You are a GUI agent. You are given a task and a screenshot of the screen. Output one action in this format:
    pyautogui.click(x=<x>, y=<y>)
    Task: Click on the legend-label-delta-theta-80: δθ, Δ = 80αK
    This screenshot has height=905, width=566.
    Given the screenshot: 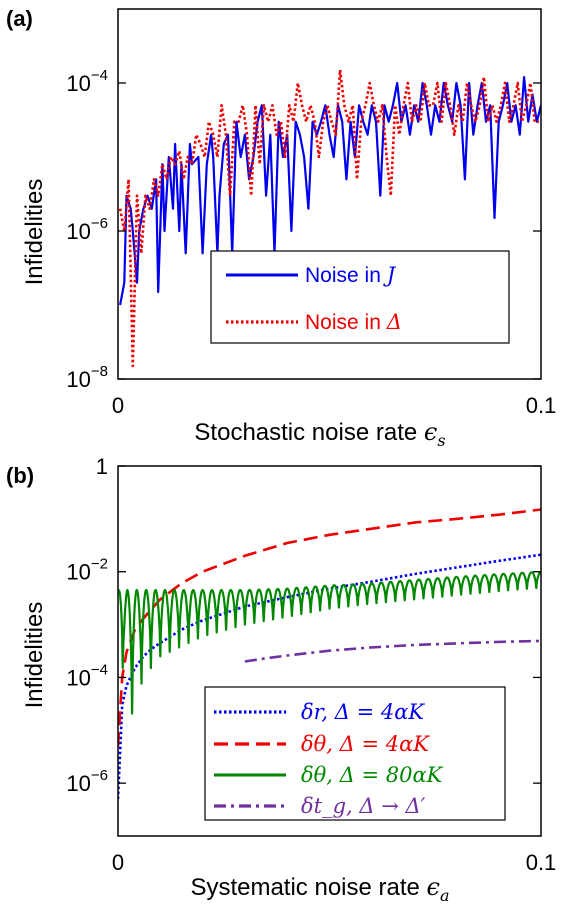 What is the action you would take?
    pyautogui.click(x=372, y=775)
    